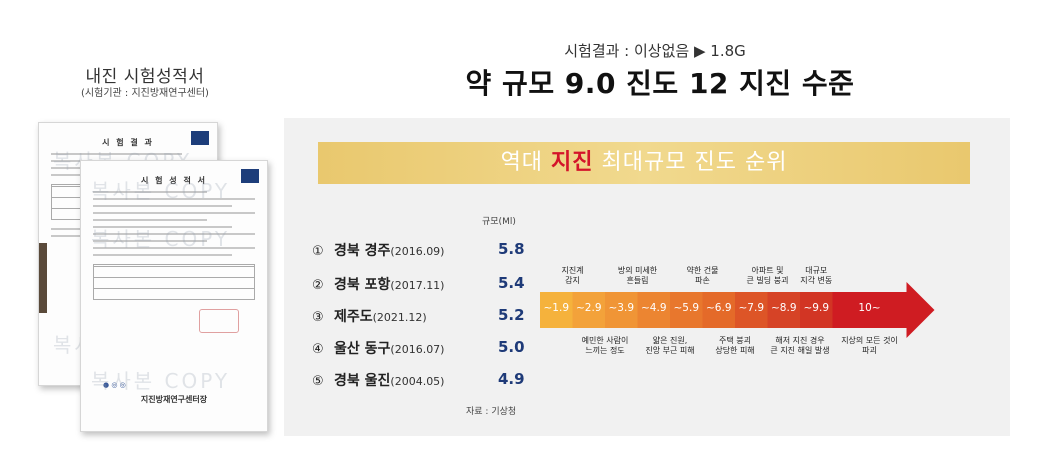 Image resolution: width=1039 pixels, height=466 pixels. Describe the element at coordinates (418, 347) in the screenshot. I see `rank-row: ④ 울산 동구(2016.07) 5.0` at that location.